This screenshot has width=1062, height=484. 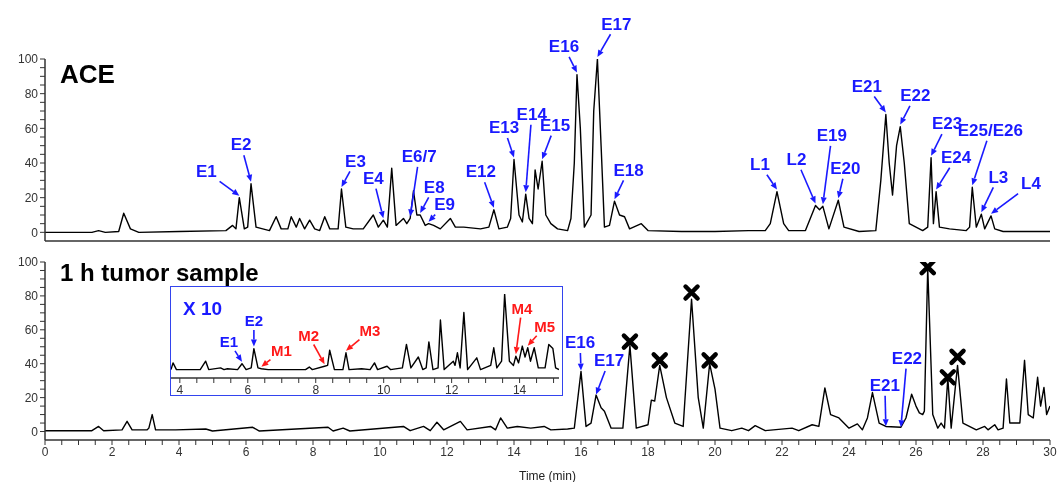 I want to click on annotation: E12, so click(x=481, y=172).